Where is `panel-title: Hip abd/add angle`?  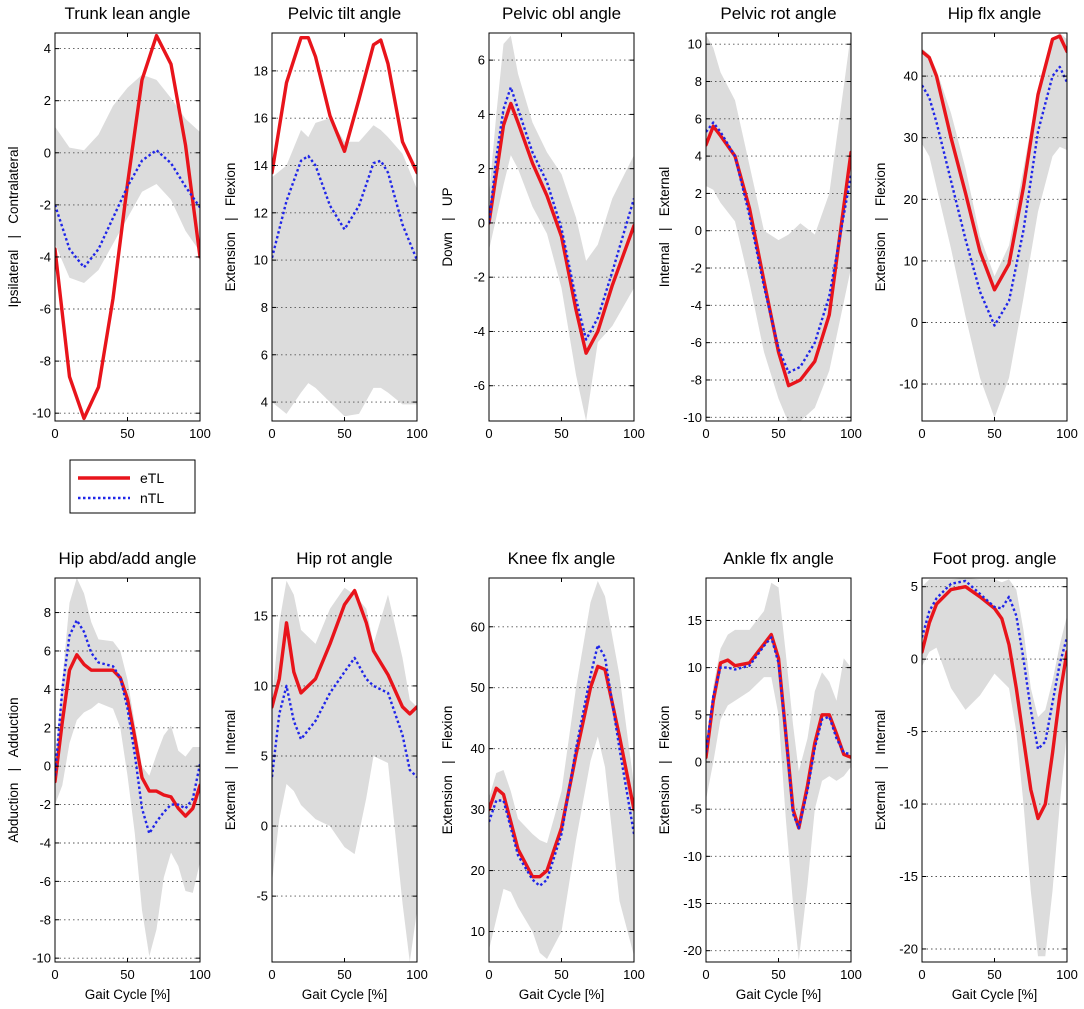 panel-title: Hip abd/add angle is located at coordinates (127, 558).